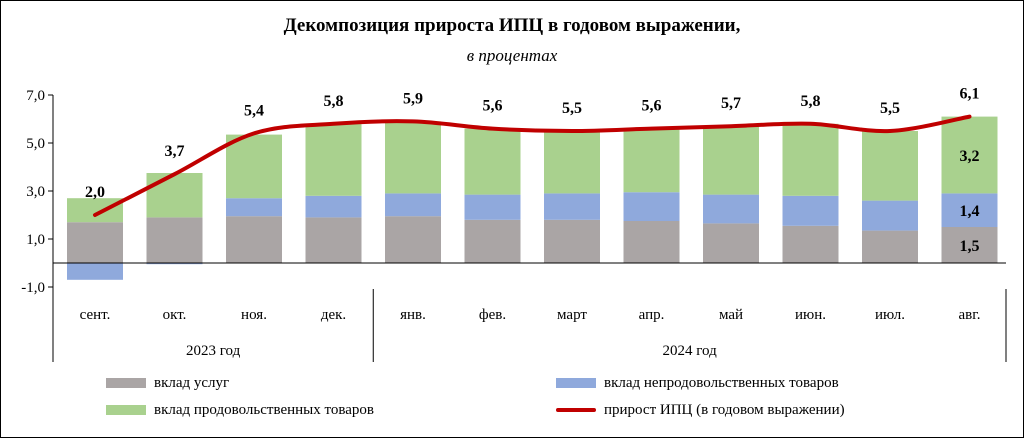 Image resolution: width=1024 pixels, height=438 pixels. Describe the element at coordinates (254, 315) in the screenshot. I see `category-label: ноя.` at that location.